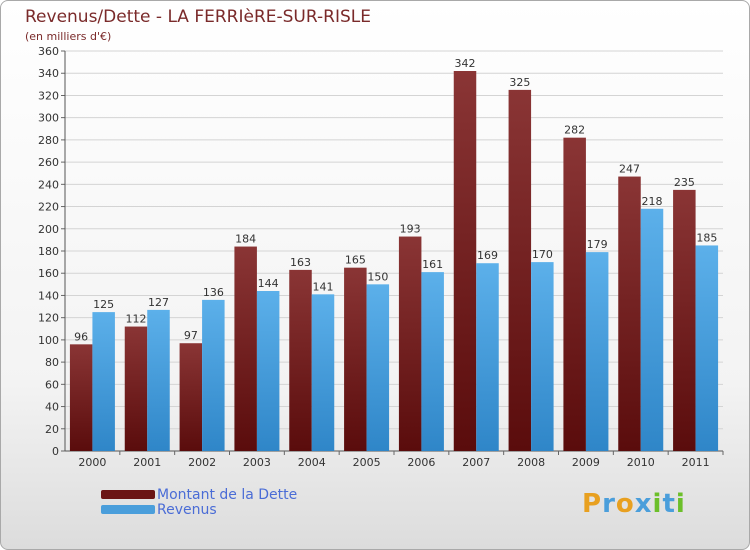  Describe the element at coordinates (128, 494) in the screenshot. I see `legend-swatch-dette` at that location.